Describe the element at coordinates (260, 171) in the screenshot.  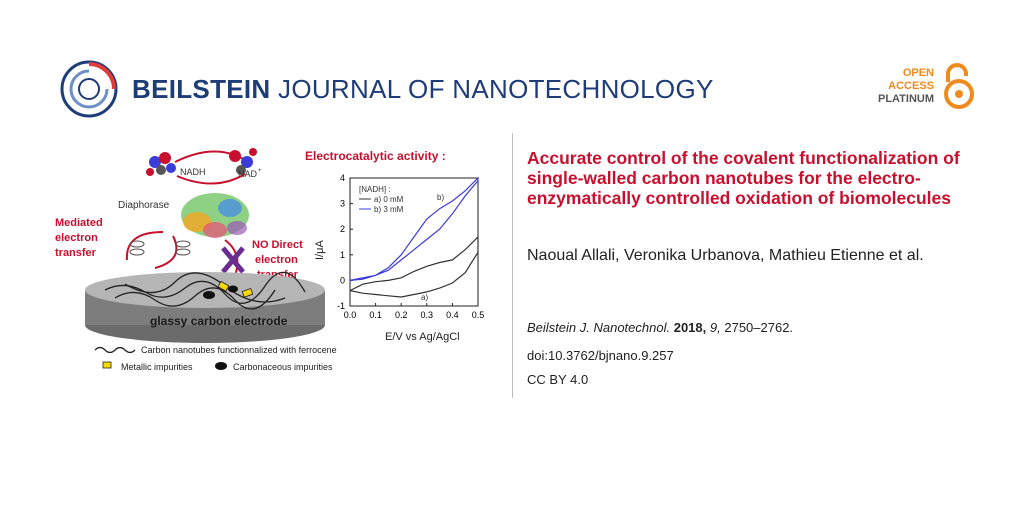
I see `nad-plus-sup: +` at that location.